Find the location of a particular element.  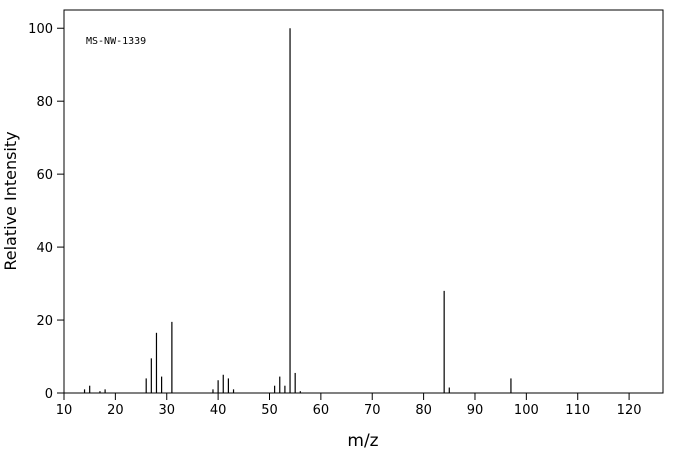

y-tick-label: 0 is located at coordinates (49, 394).